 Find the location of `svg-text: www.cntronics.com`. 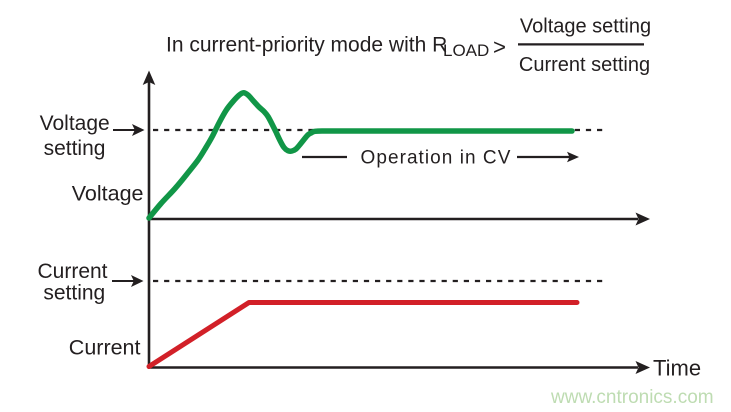

svg-text: www.cntronics.com is located at coordinates (632, 397).